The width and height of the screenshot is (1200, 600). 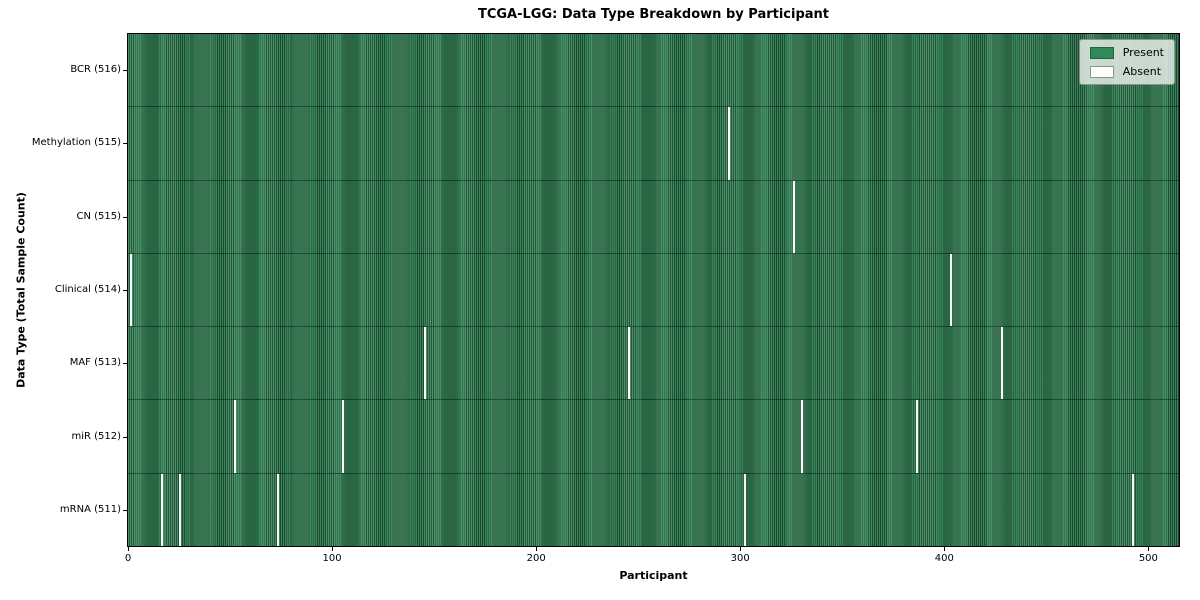 I want to click on present-swatch, so click(x=1101, y=52).